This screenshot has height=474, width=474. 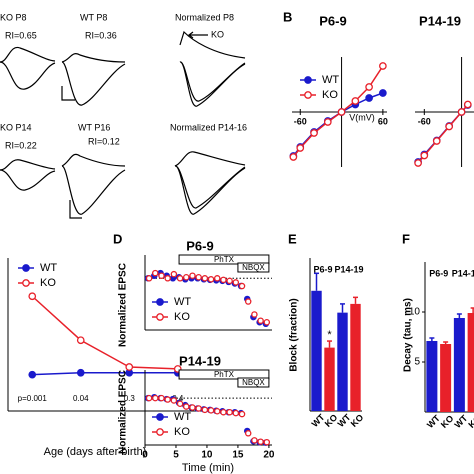 What do you see at coordinates (16, 127) in the screenshot?
I see `trace-label: KO P14` at bounding box center [16, 127].